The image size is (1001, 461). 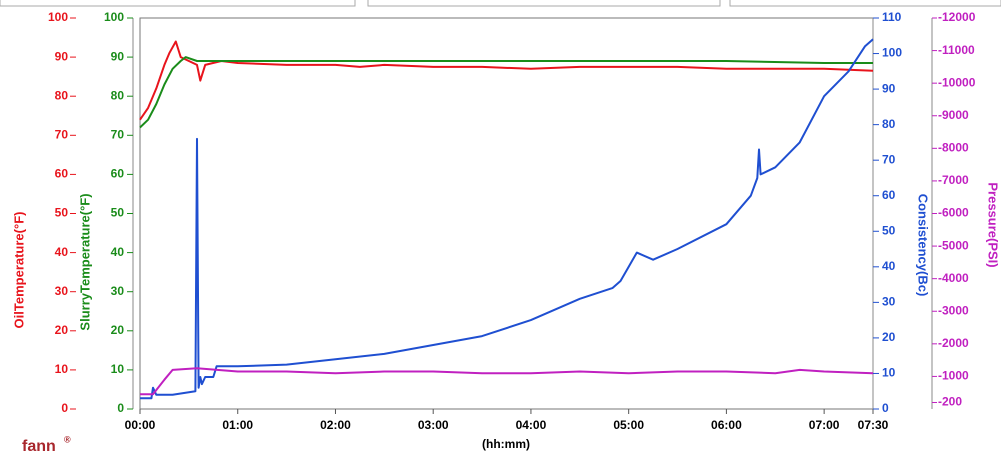 What do you see at coordinates (953, 278) in the screenshot?
I see `y-tick-label: -4000` at bounding box center [953, 278].